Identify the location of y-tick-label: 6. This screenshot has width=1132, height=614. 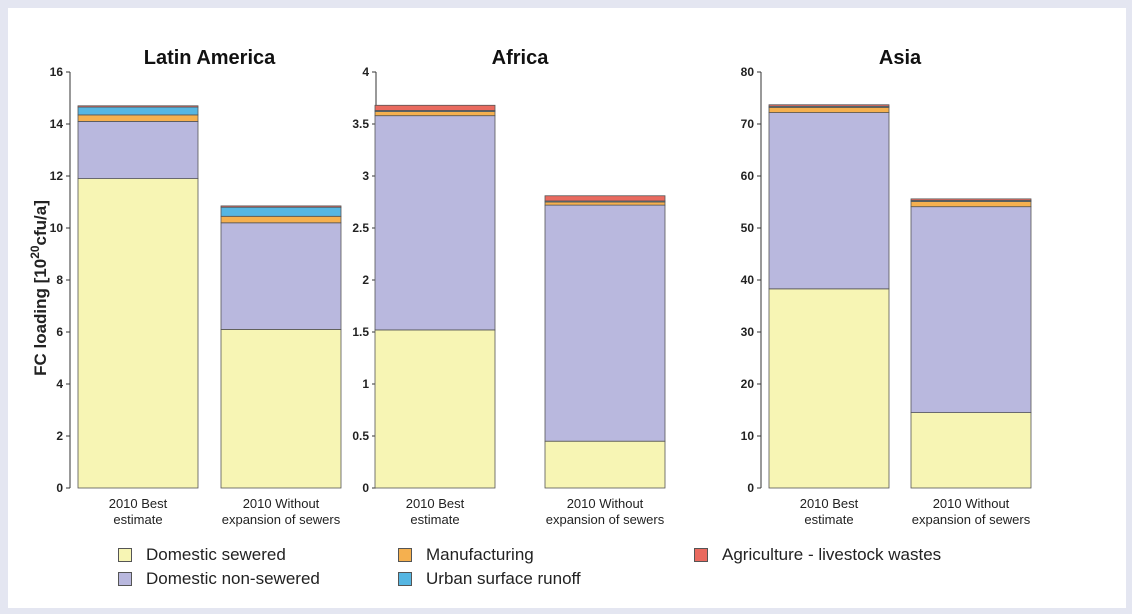
(59, 332).